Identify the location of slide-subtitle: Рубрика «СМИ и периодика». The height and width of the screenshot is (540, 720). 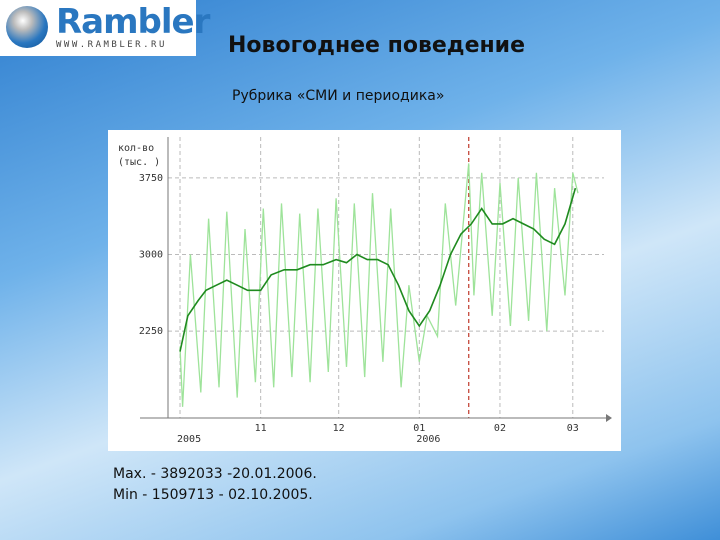
(338, 96).